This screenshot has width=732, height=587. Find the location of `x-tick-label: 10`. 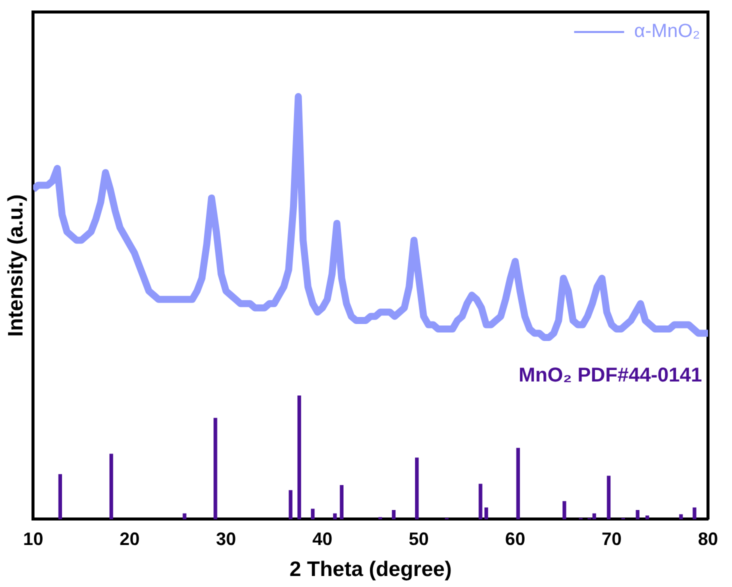

x-tick-label: 10 is located at coordinates (33, 538).